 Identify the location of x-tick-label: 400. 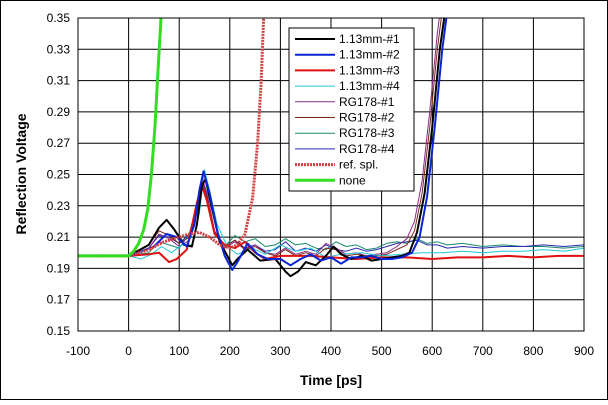
(331, 351).